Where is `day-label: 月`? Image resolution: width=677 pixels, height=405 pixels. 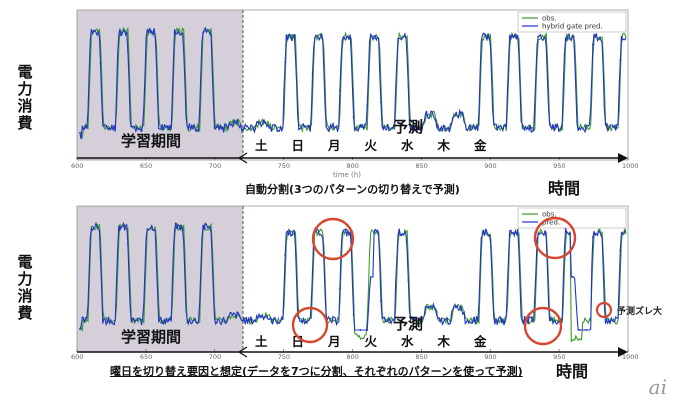 day-label: 月 is located at coordinates (334, 145).